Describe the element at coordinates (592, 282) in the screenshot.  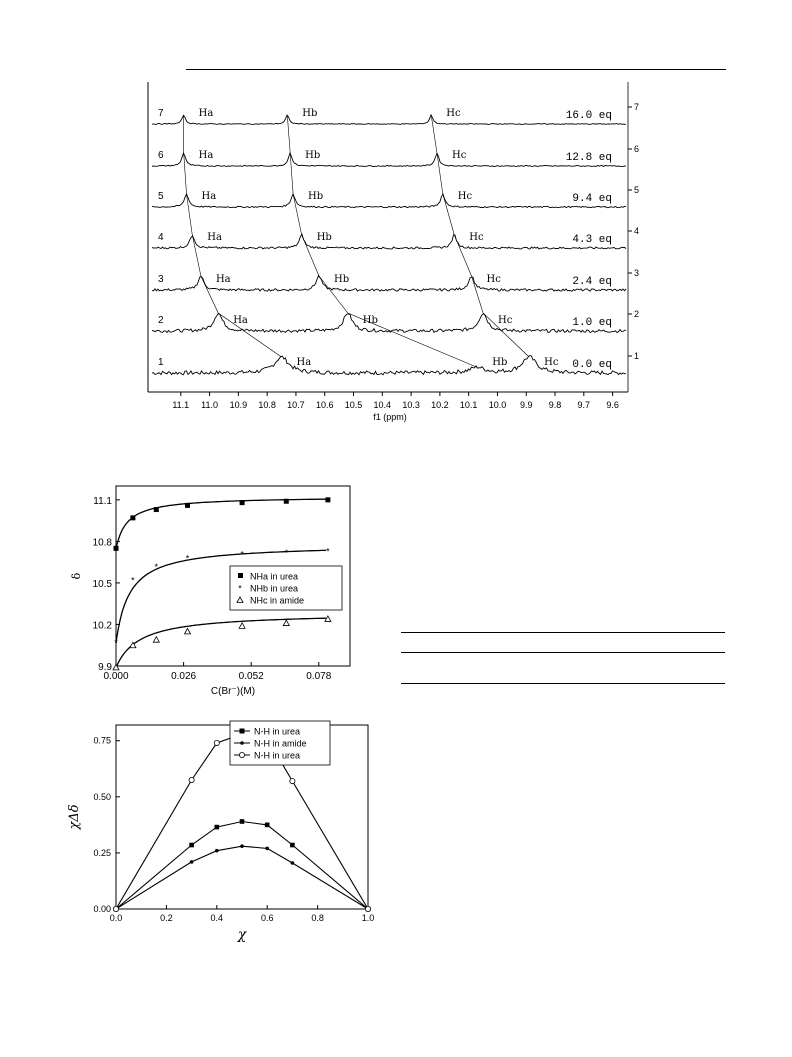
I see `spectrum-equivalents-label: 2.4 eq` at that location.